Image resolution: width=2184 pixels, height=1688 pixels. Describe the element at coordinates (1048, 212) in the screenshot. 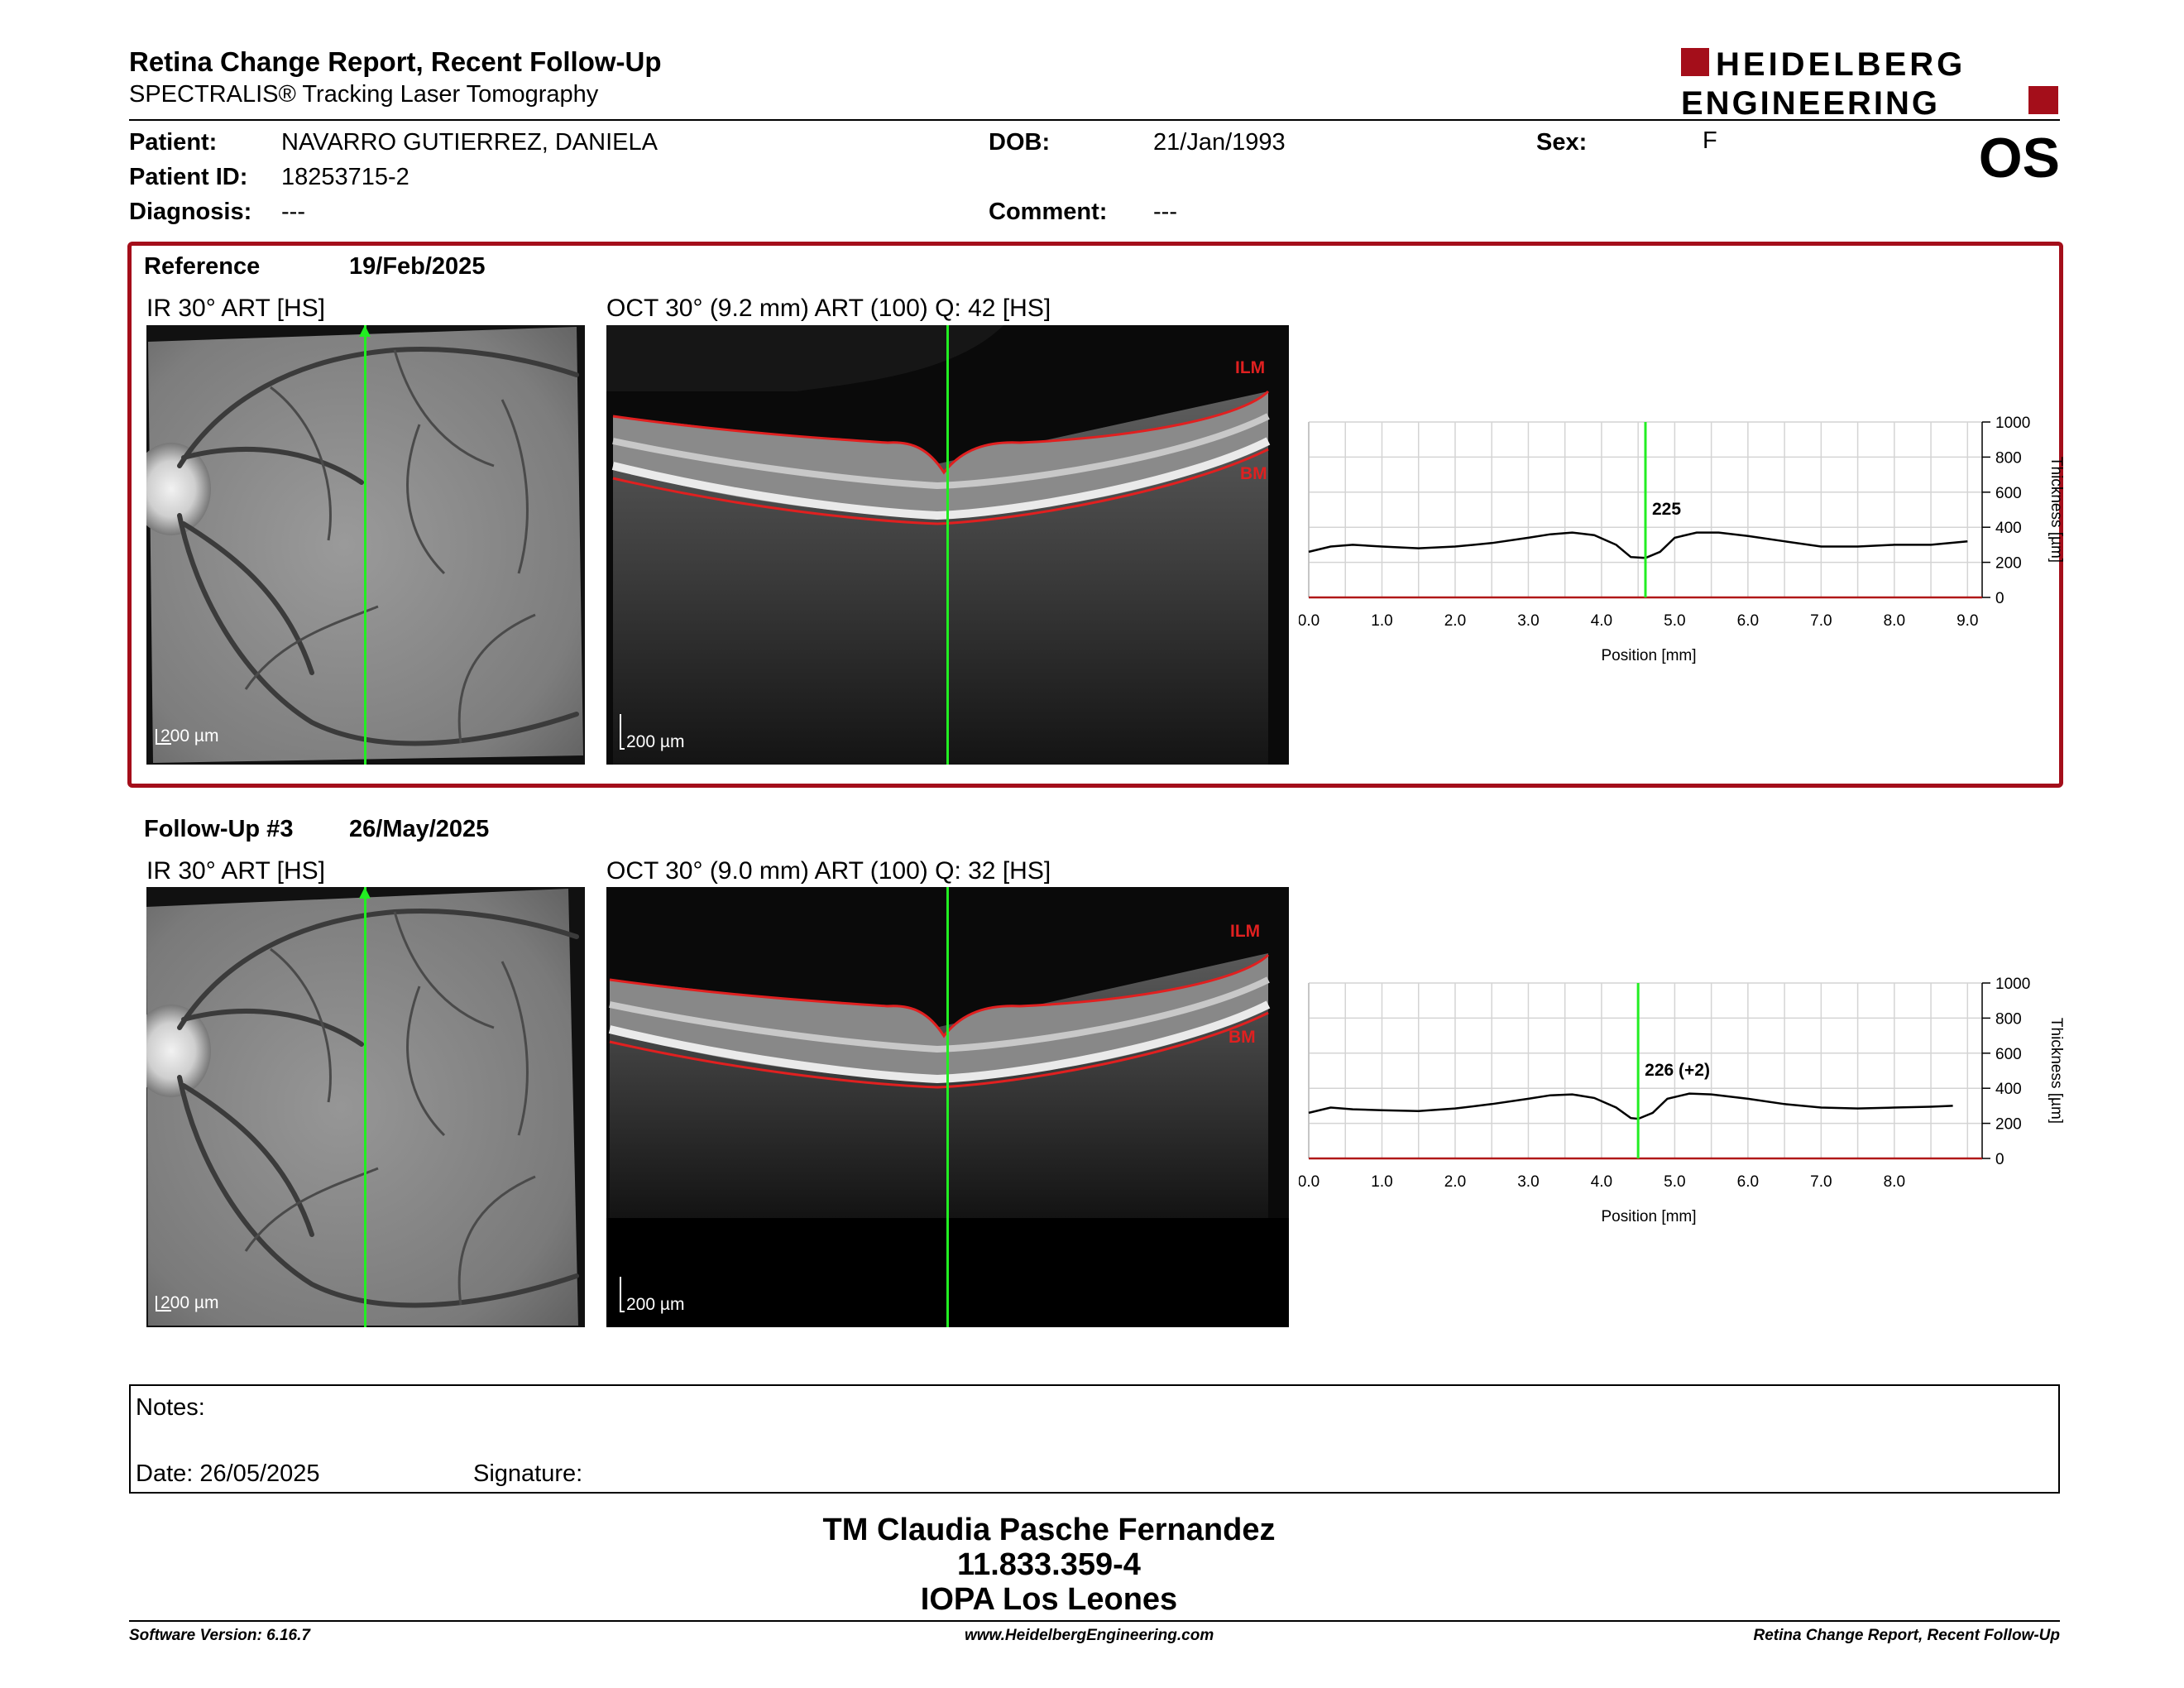

I see `comment-label: Comment:` at that location.